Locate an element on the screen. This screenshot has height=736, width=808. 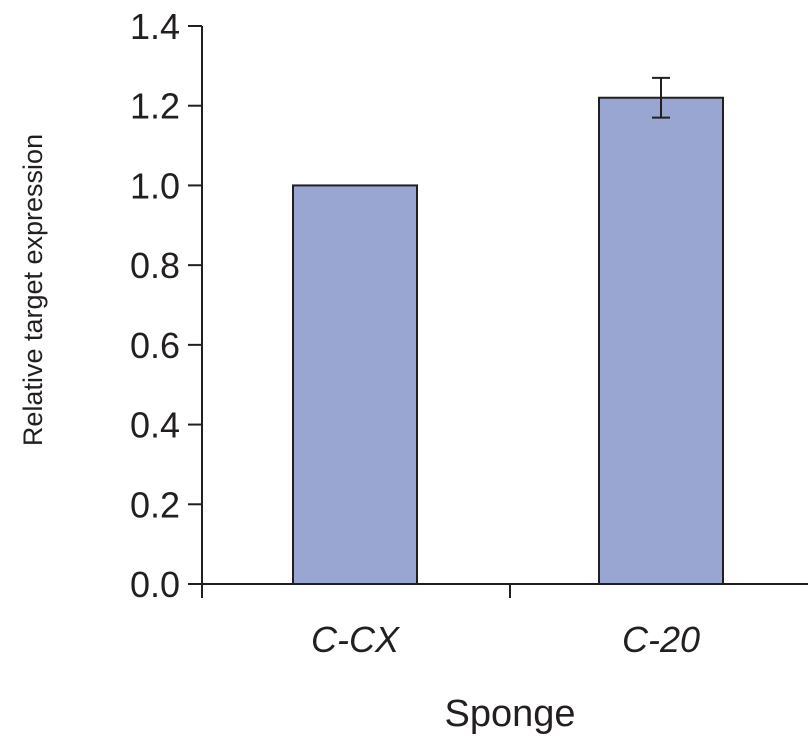
y-tick-label: 0.2 is located at coordinates (155, 504).